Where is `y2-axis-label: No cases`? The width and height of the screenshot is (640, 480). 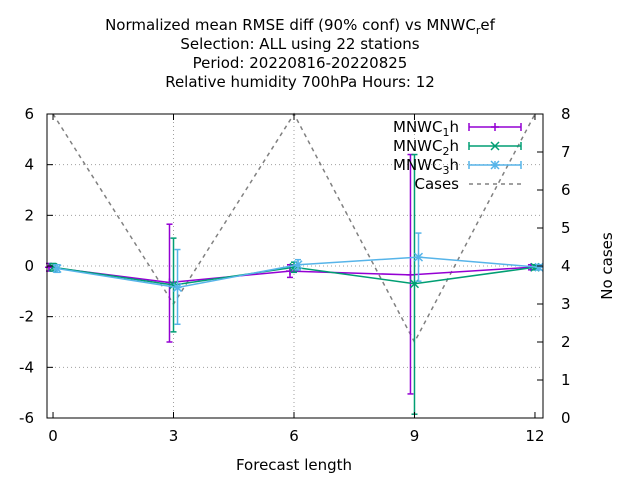 y2-axis-label: No cases is located at coordinates (607, 266).